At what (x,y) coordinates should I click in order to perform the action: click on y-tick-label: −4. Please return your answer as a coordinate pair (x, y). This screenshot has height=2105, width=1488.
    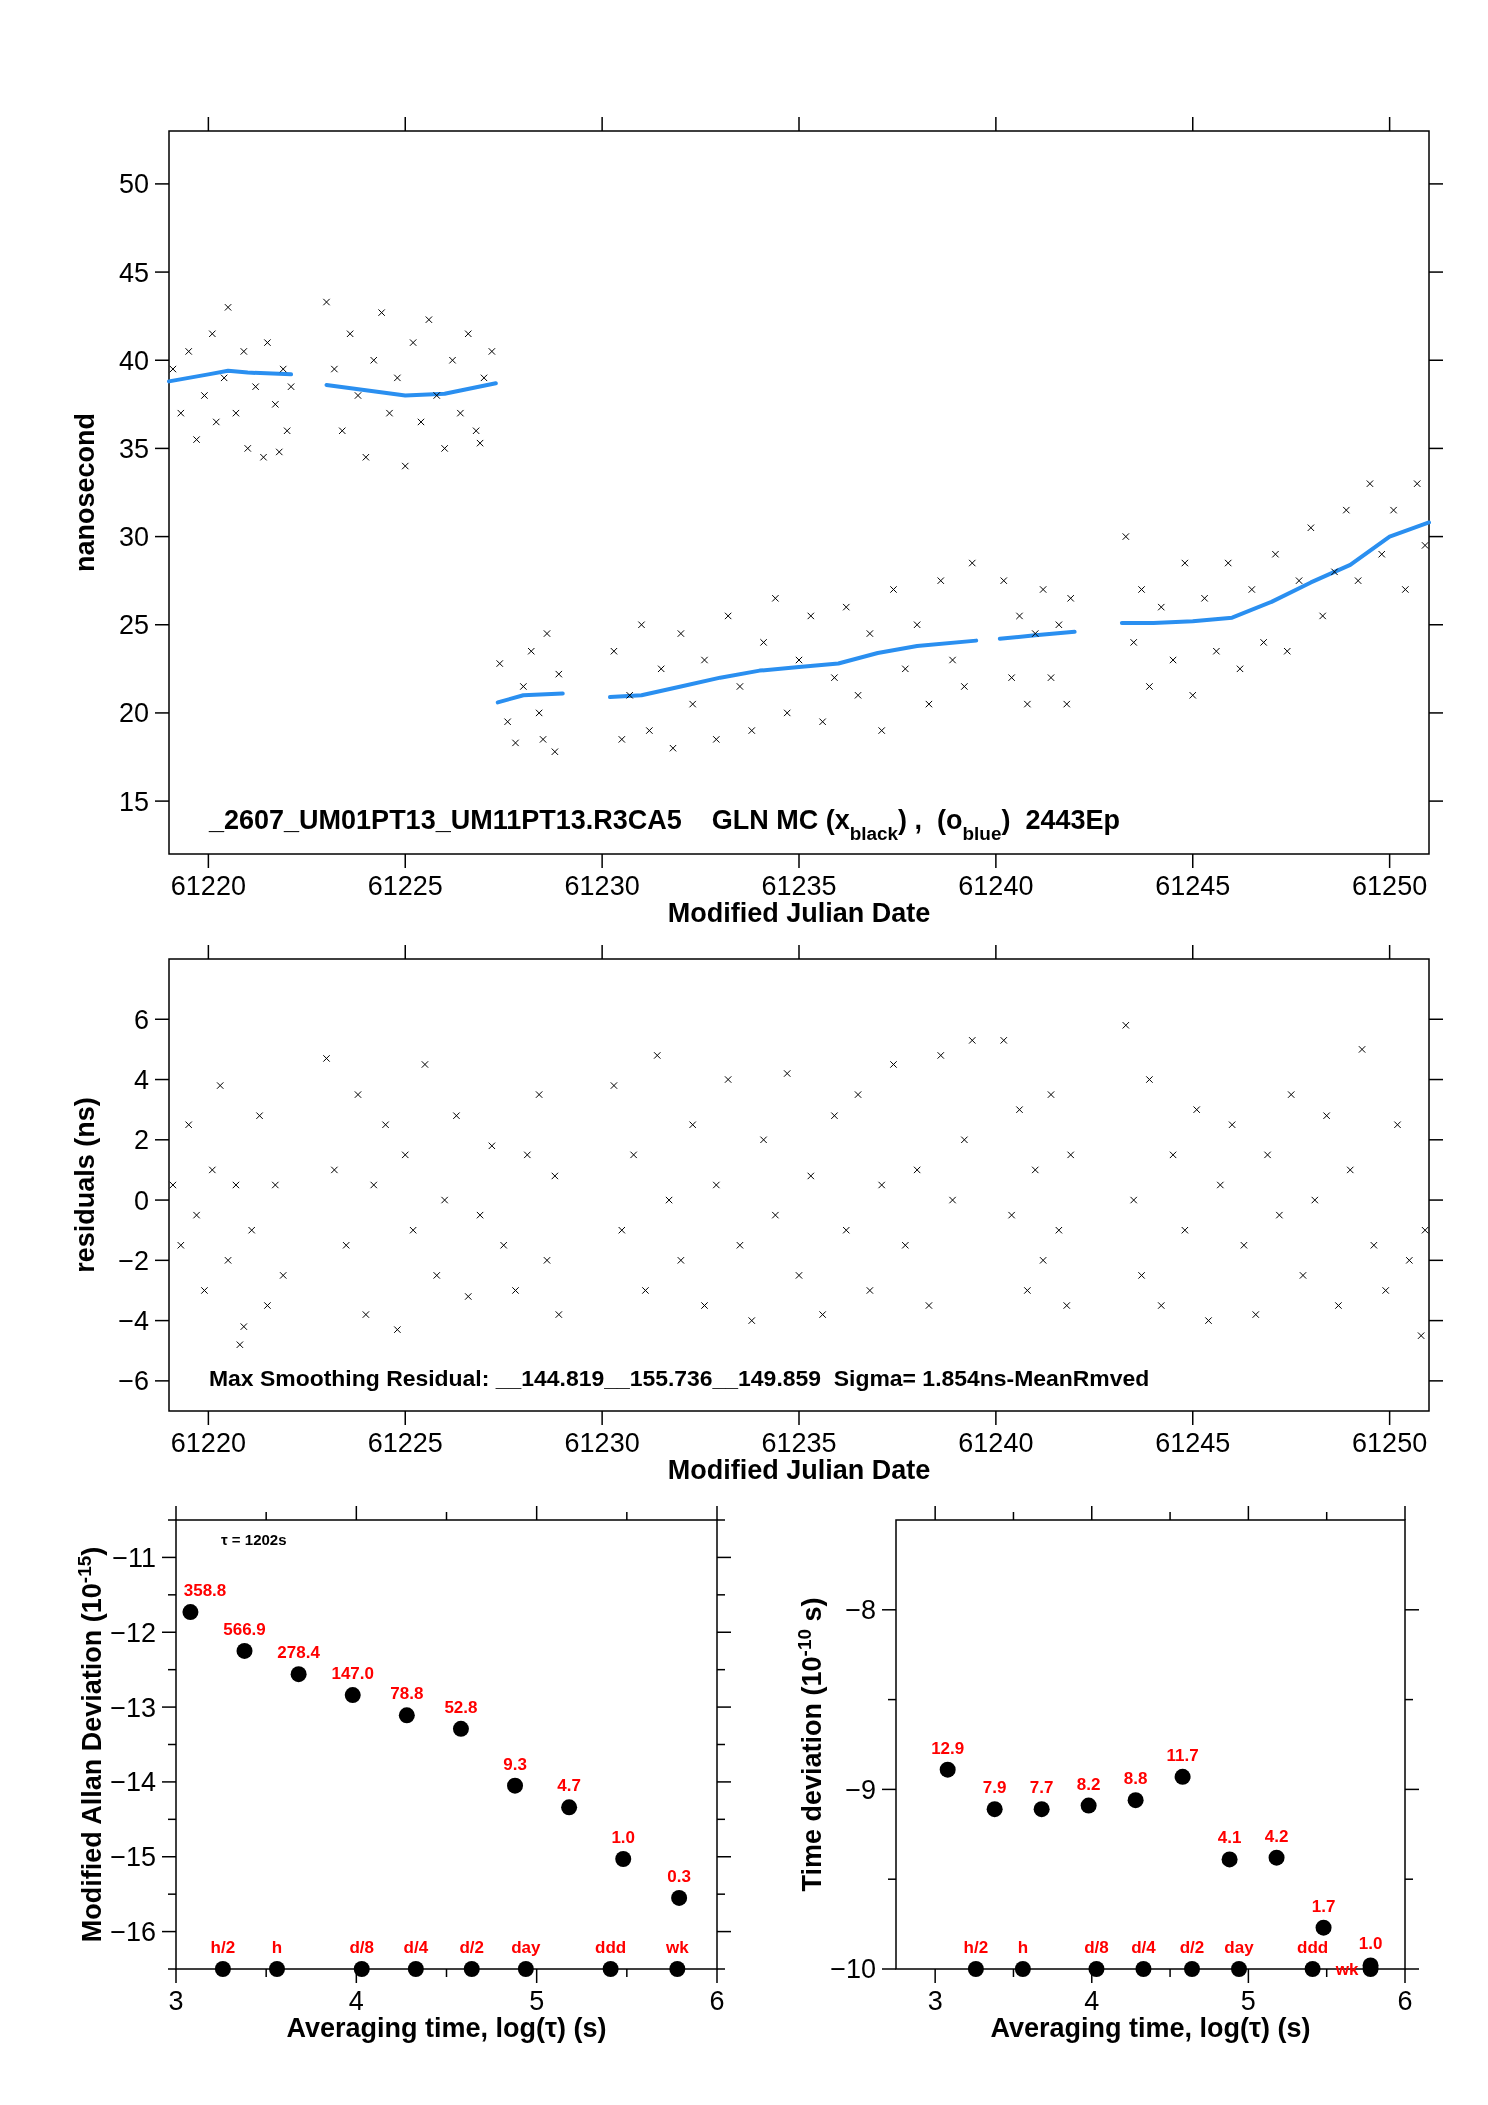
    Looking at the image, I should click on (133, 1321).